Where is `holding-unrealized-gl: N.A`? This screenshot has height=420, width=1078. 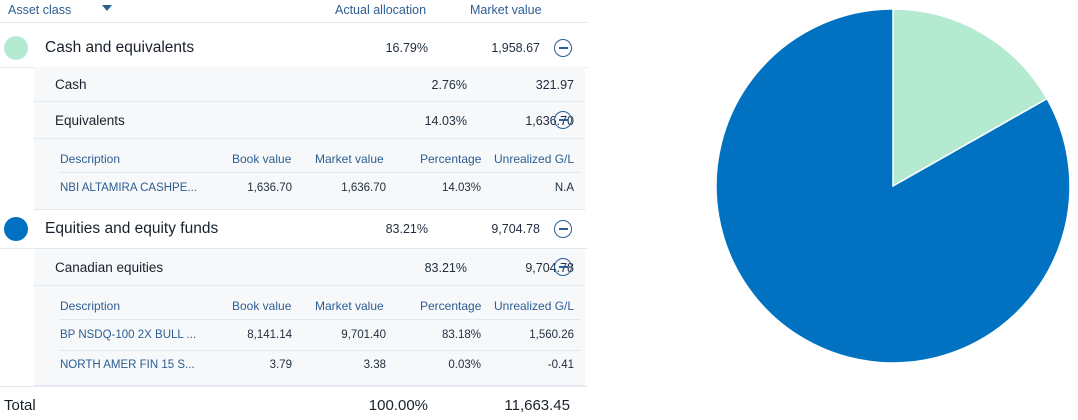 holding-unrealized-gl: N.A is located at coordinates (564, 188).